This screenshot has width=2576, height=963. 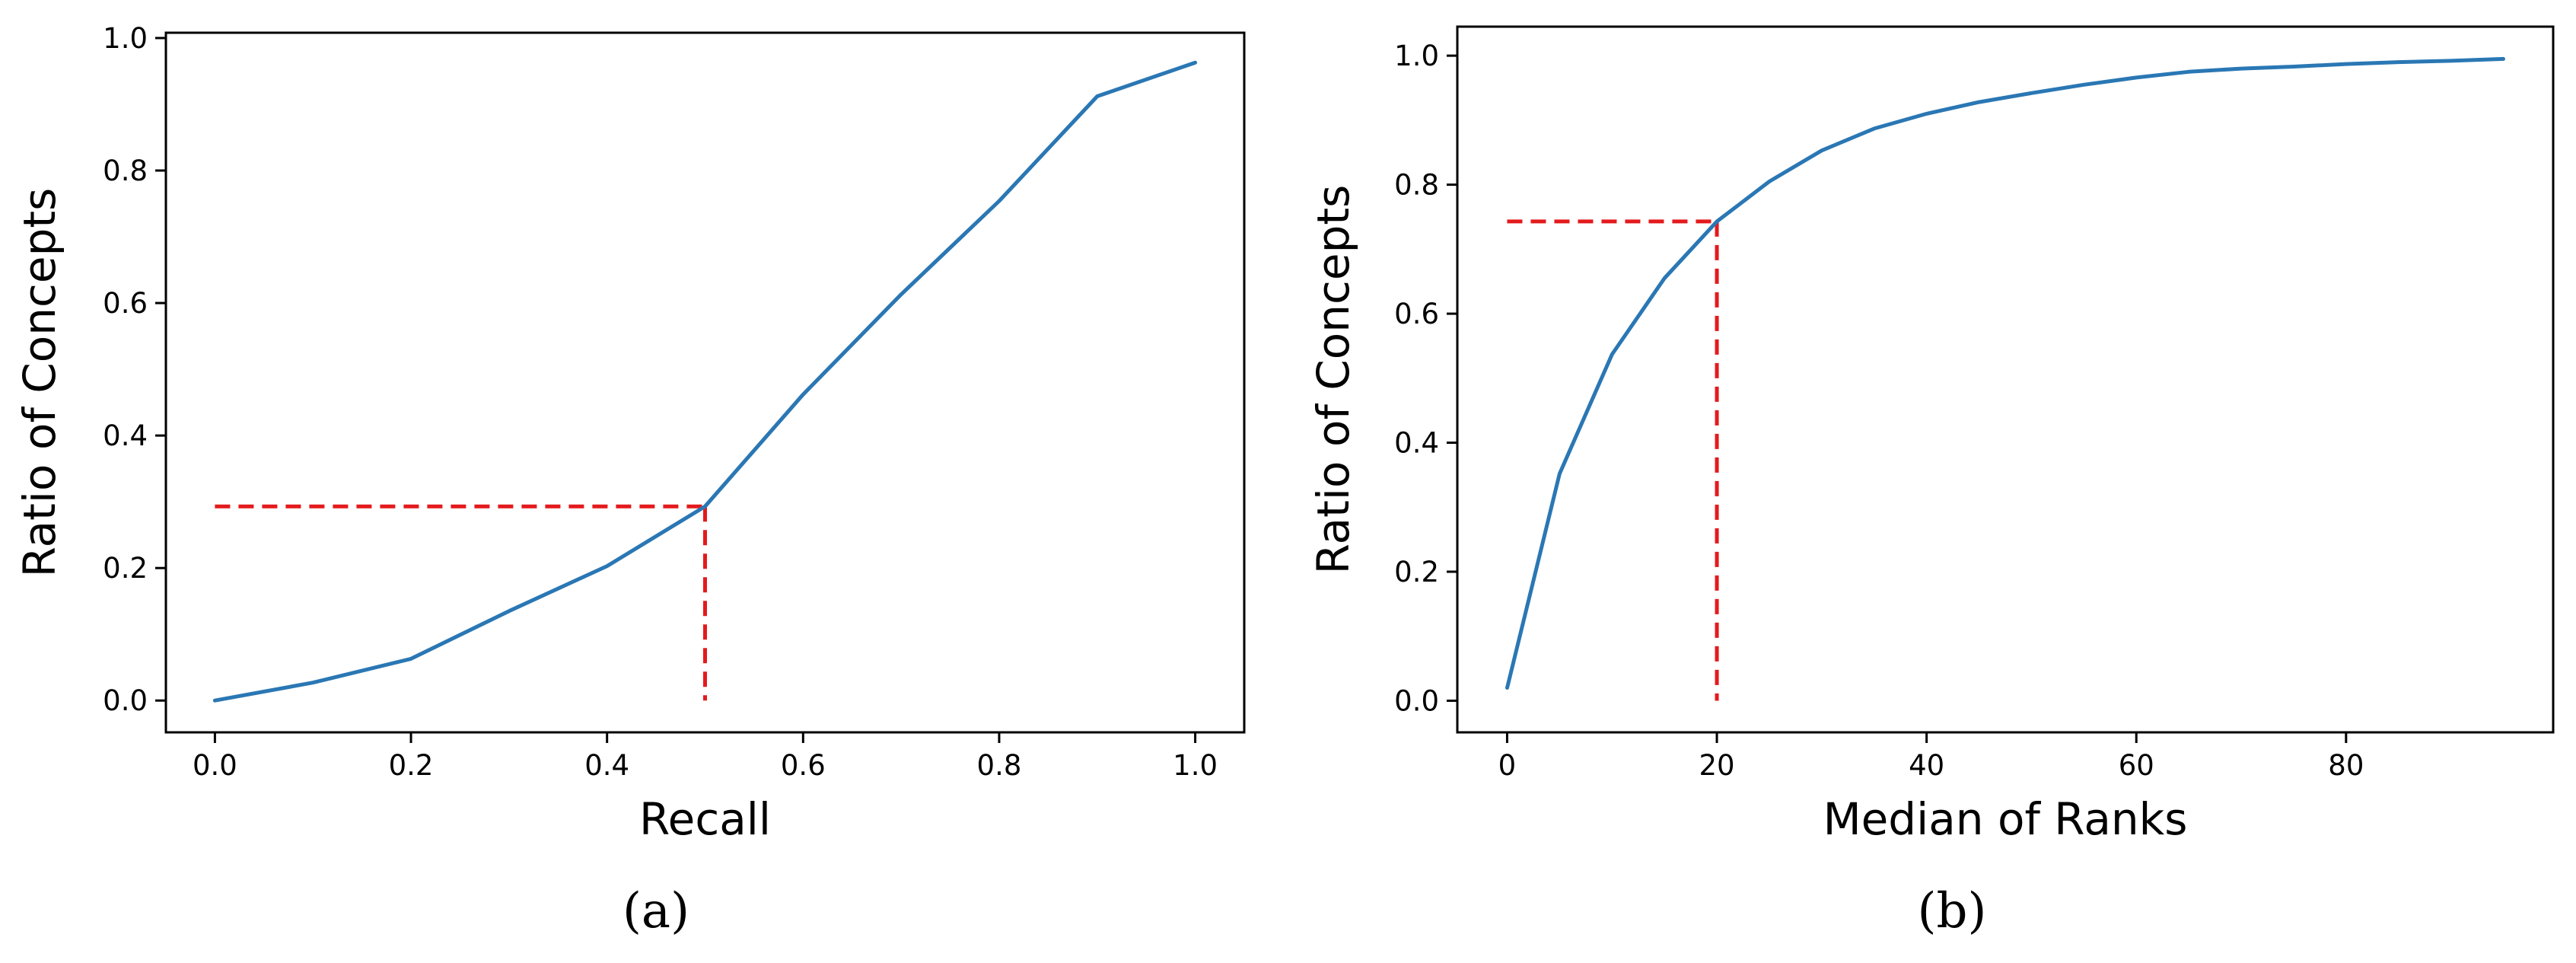 I want to click on panel-b-x-axis-label: Median of Ranks, so click(x=2005, y=819).